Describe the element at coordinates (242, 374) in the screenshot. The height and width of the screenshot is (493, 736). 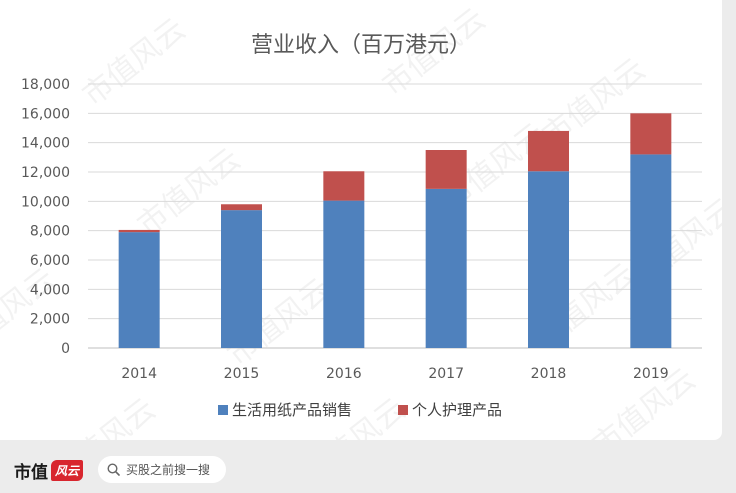
I see `x-tick-label: 2015` at that location.